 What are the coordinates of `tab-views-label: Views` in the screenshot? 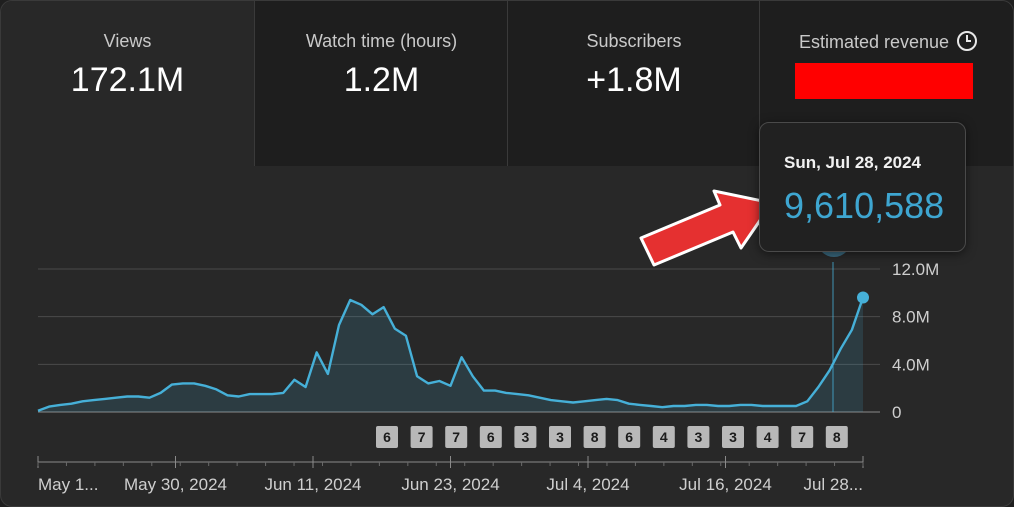 It's located at (127, 41).